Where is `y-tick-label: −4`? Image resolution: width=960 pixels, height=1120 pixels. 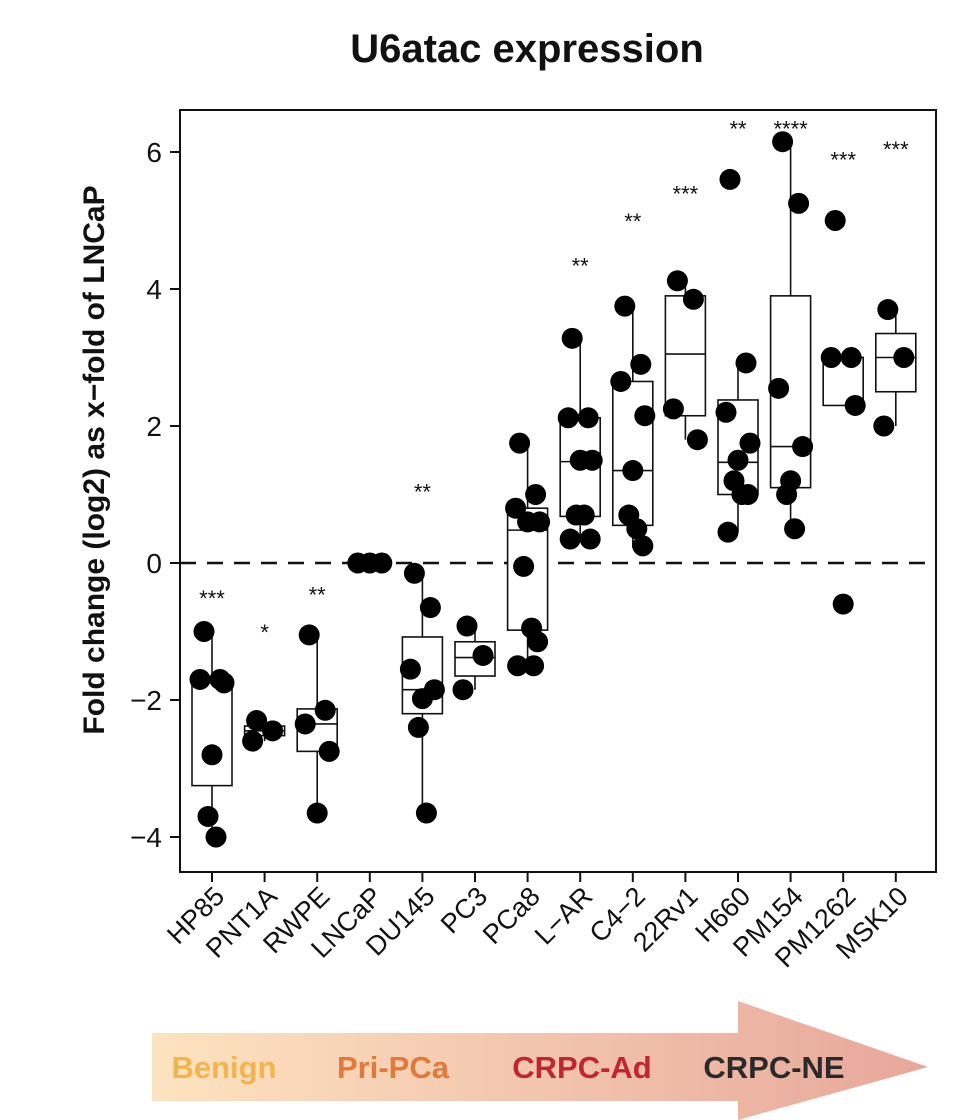
y-tick-label: −4 is located at coordinates (146, 837).